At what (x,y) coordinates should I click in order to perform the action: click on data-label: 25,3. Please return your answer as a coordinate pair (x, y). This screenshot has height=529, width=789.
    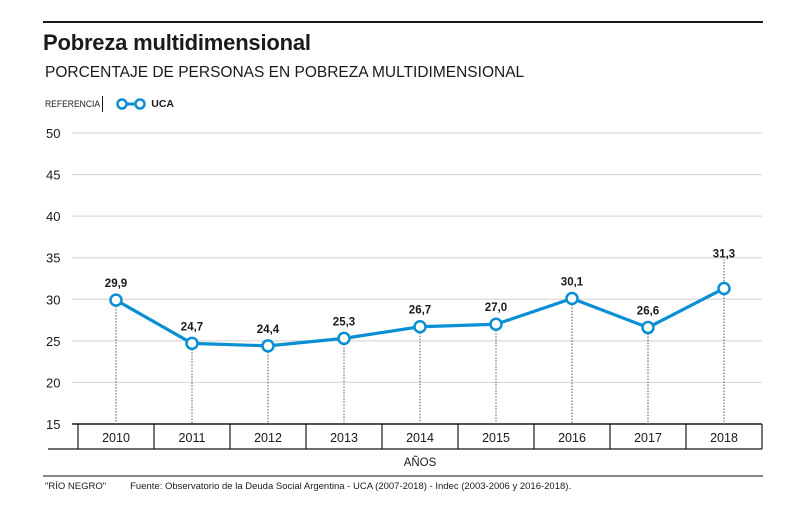
    Looking at the image, I should click on (344, 322).